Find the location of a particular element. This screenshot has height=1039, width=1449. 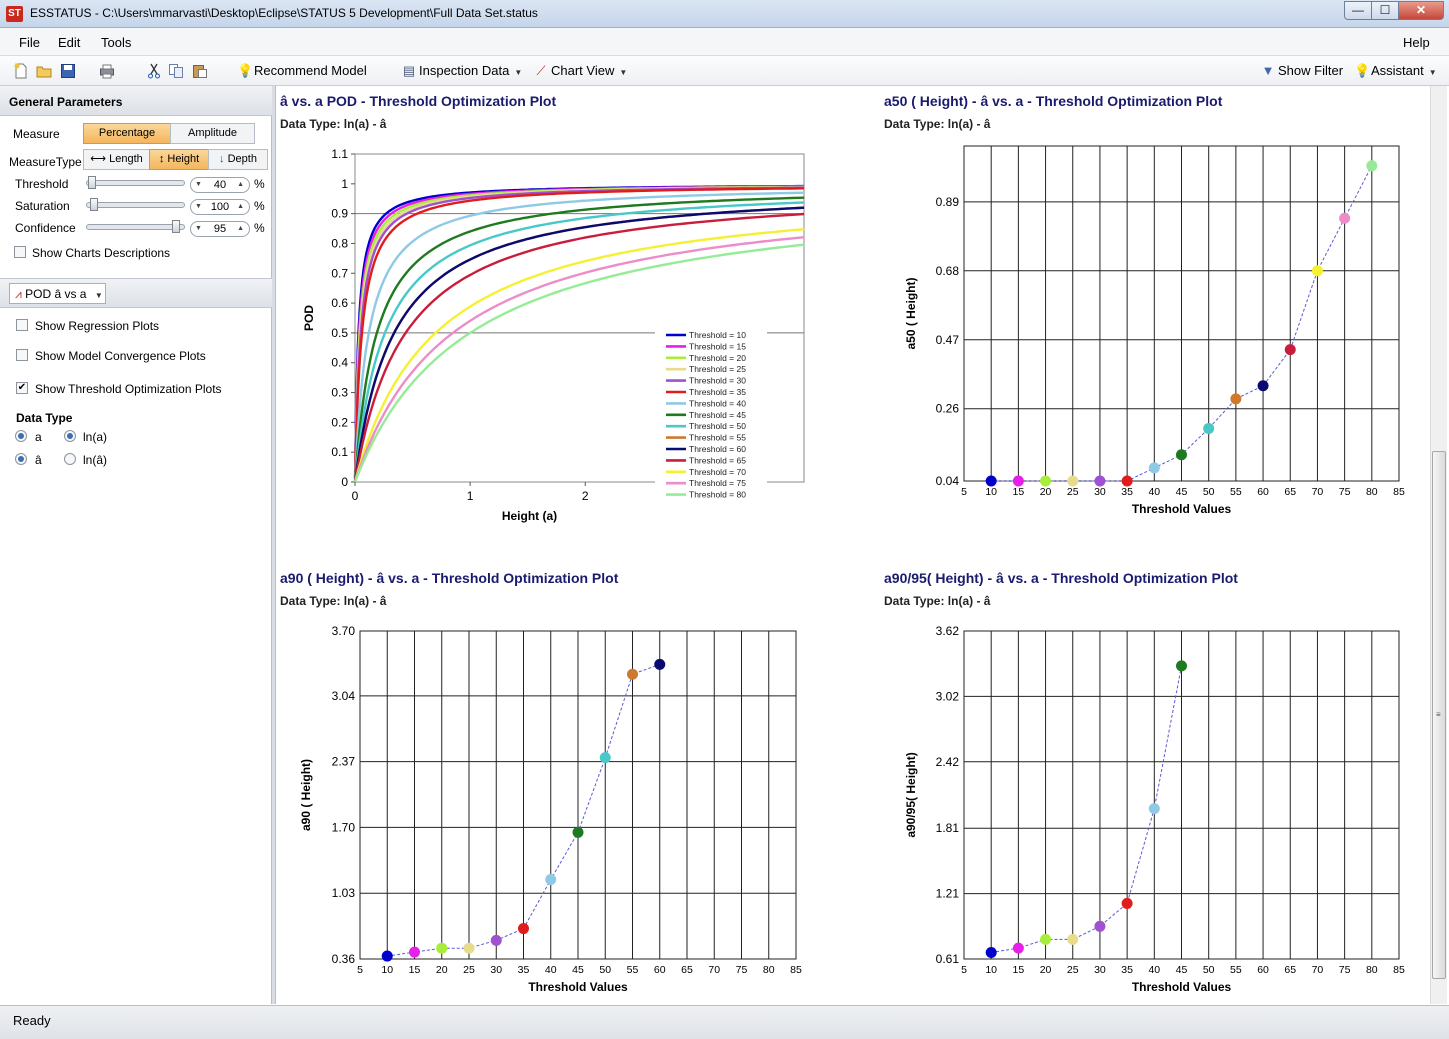

saturation-spinner: ▼ 100 ▲ is located at coordinates (220, 207).